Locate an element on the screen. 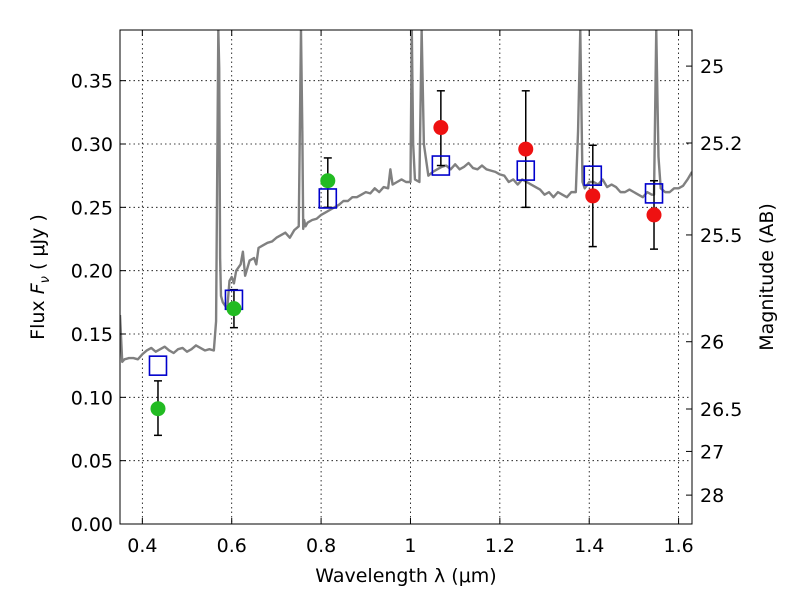  y-tick-label: 0.05 is located at coordinates (92, 462).